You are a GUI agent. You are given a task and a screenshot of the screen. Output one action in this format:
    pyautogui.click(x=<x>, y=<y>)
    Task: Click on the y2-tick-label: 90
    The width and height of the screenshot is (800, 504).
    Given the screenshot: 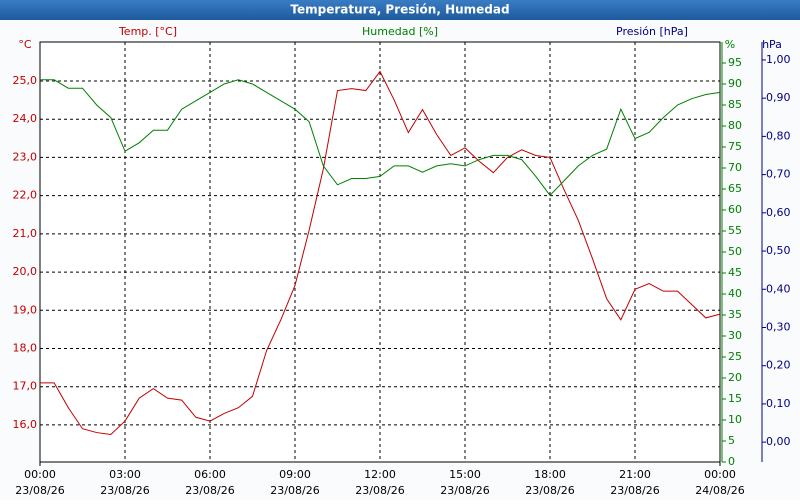 What is the action you would take?
    pyautogui.click(x=735, y=83)
    